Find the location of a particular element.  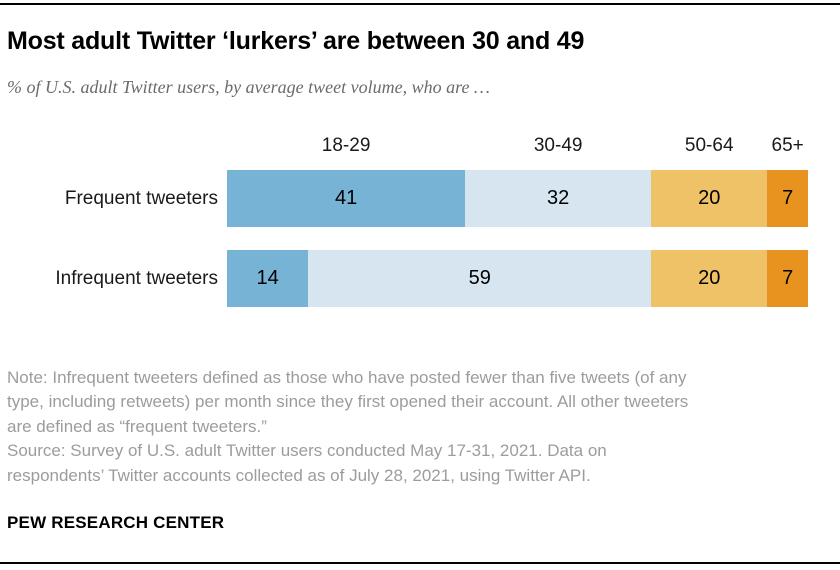

category-label: 50-64 is located at coordinates (709, 145).